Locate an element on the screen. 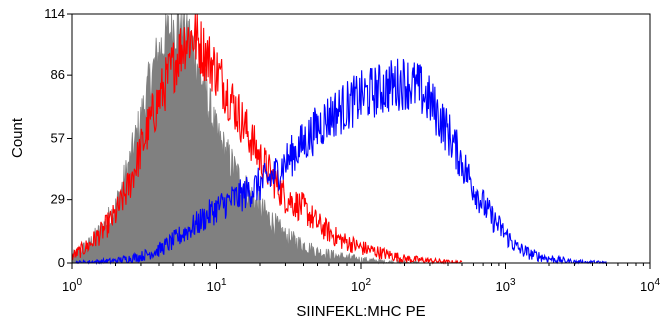 The image size is (660, 327). y-tick-label: 57 is located at coordinates (58, 138).